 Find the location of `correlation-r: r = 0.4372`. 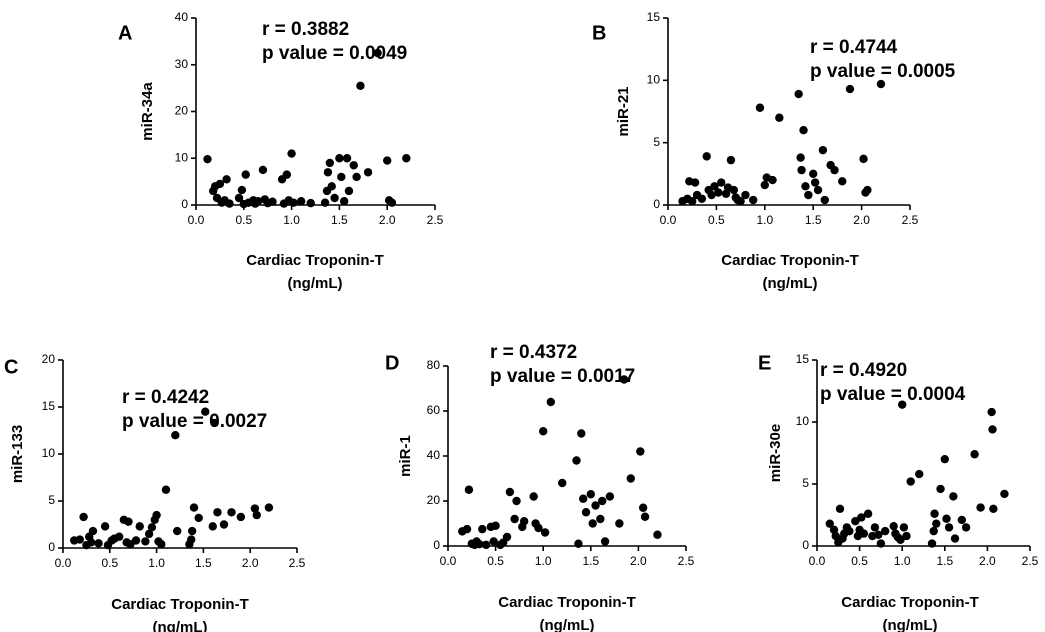

correlation-r: r = 0.4372 is located at coordinates (533, 352).